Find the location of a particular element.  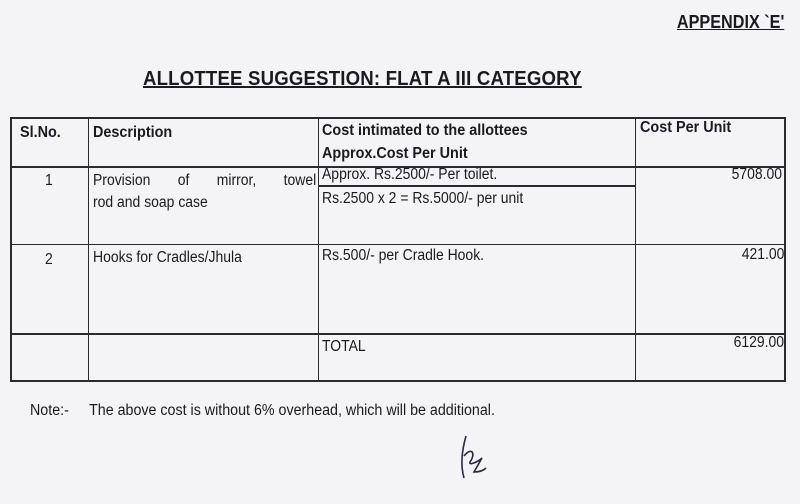

page-title: ALLOTTEE SUGGESTION: FLAT A III CATEGORY is located at coordinates (362, 79).